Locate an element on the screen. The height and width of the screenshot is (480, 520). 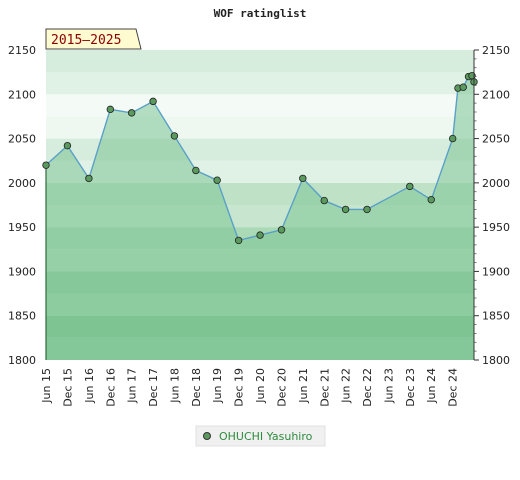
y-tick-label-left: 1800 is located at coordinates (22, 360).